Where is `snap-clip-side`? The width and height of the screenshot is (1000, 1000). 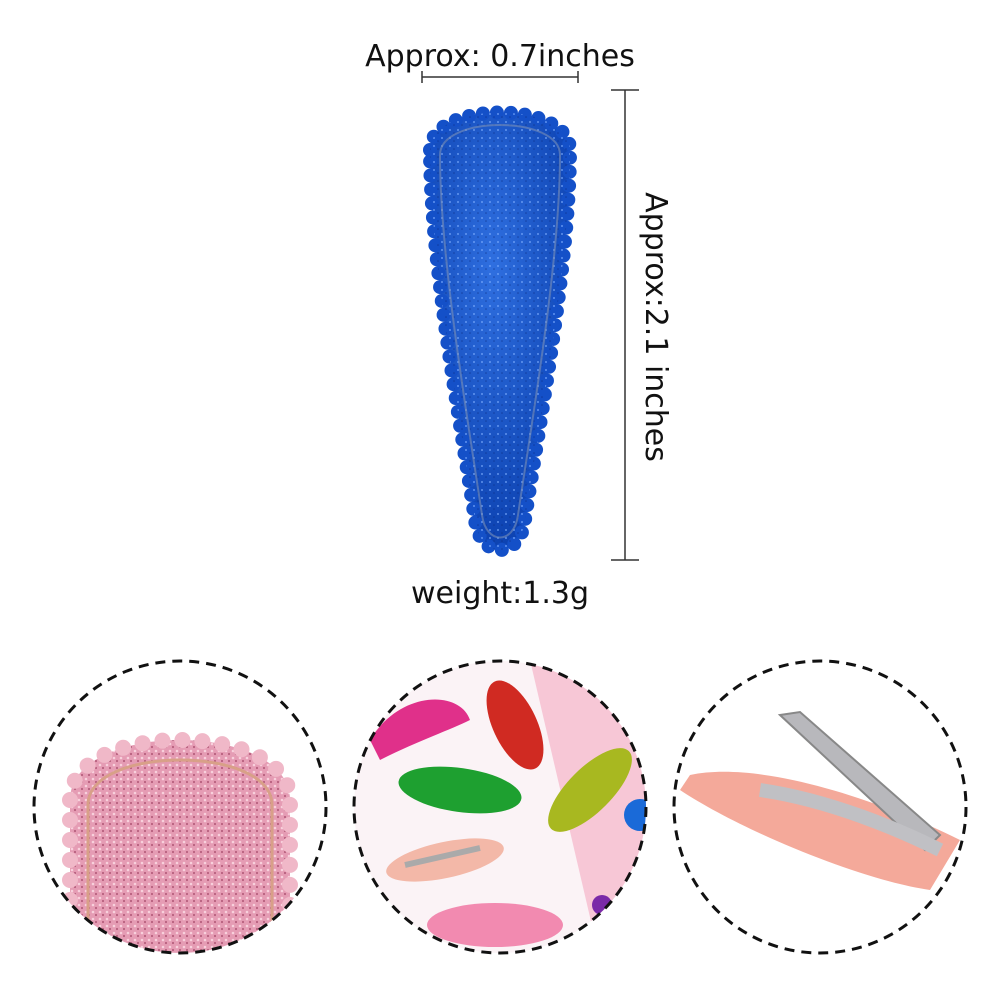 snap-clip-side is located at coordinates (820, 807).